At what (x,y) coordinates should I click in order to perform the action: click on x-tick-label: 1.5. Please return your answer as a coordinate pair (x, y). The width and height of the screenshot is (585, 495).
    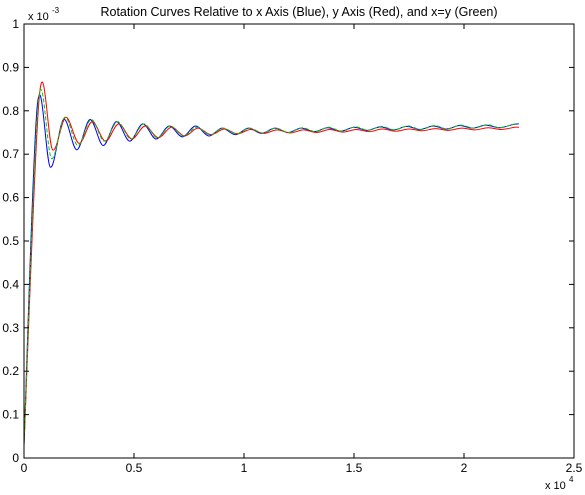
    Looking at the image, I should click on (354, 468).